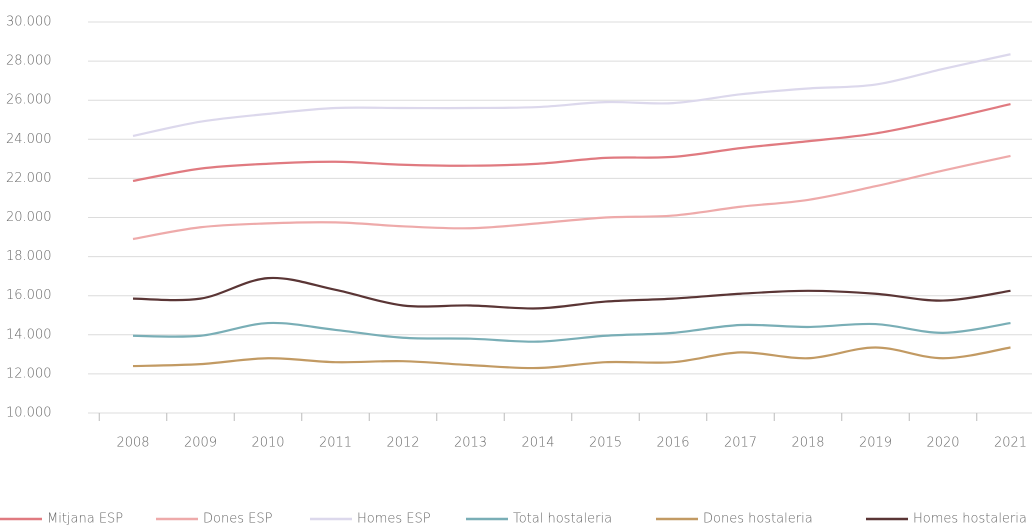 The width and height of the screenshot is (1032, 528). What do you see at coordinates (29, 139) in the screenshot?
I see `y-tick-label: 24.000` at bounding box center [29, 139].